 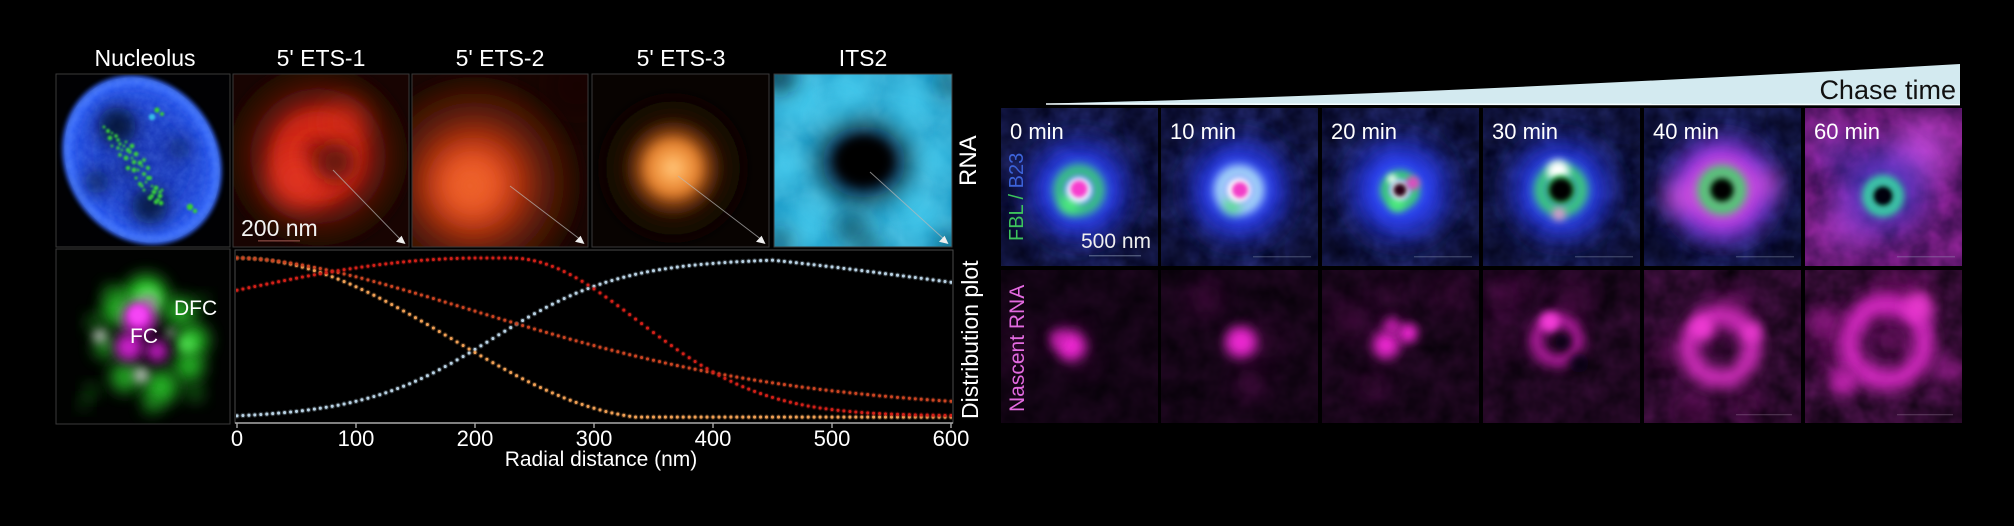 I want to click on svg-text: 60 min, so click(x=1847, y=131).